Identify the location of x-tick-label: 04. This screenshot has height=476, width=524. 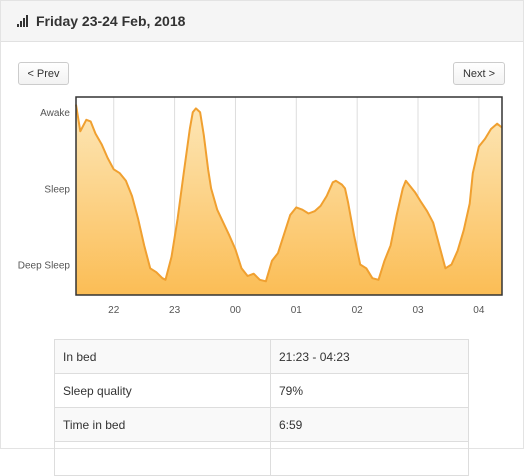
(479, 310).